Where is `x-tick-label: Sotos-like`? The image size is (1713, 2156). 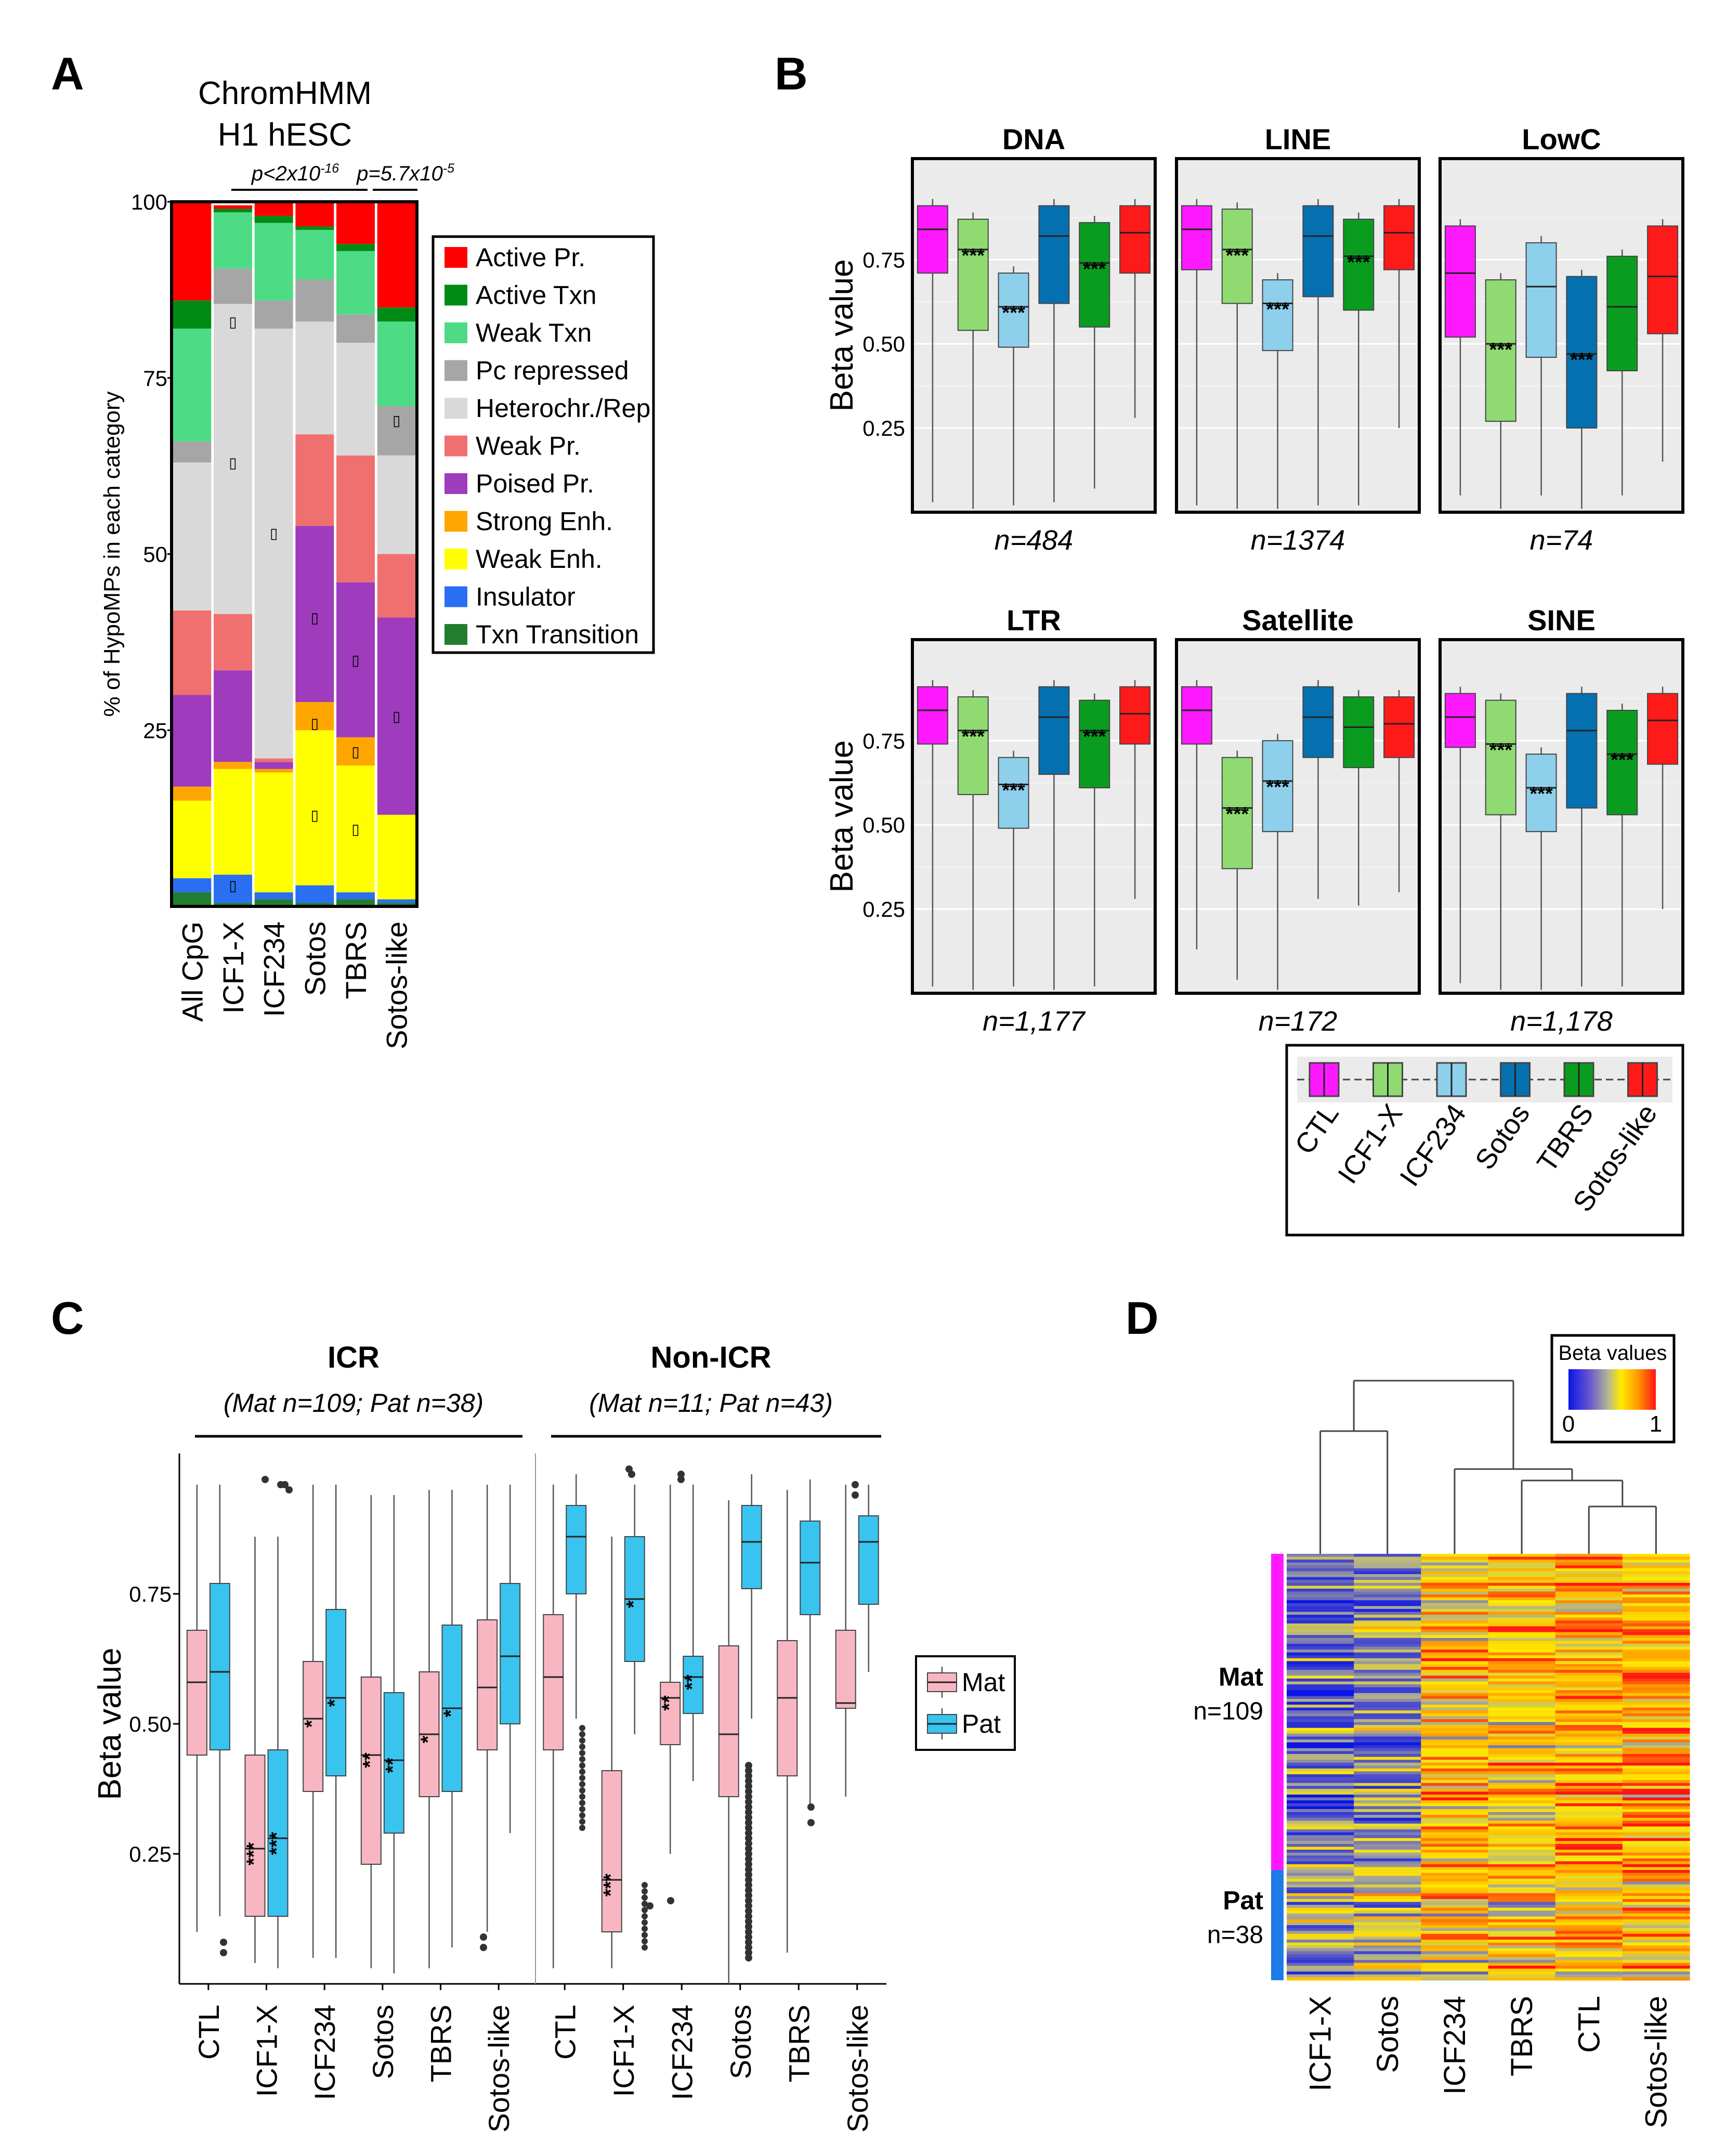
x-tick-label: Sotos-like is located at coordinates (397, 985).